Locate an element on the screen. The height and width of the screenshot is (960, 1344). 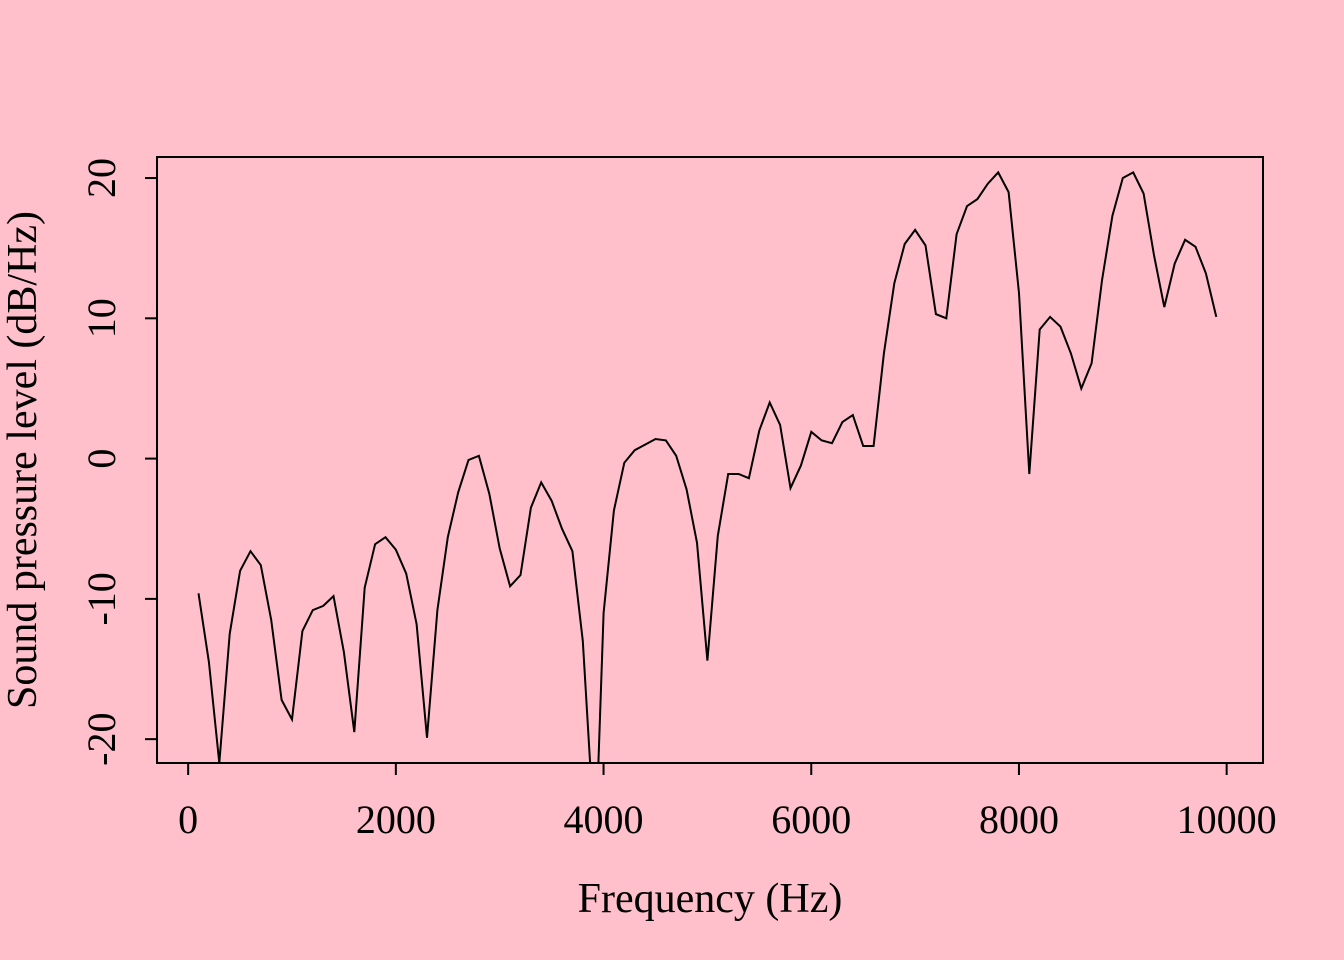
y-tick-label: 10 is located at coordinates (101, 318).